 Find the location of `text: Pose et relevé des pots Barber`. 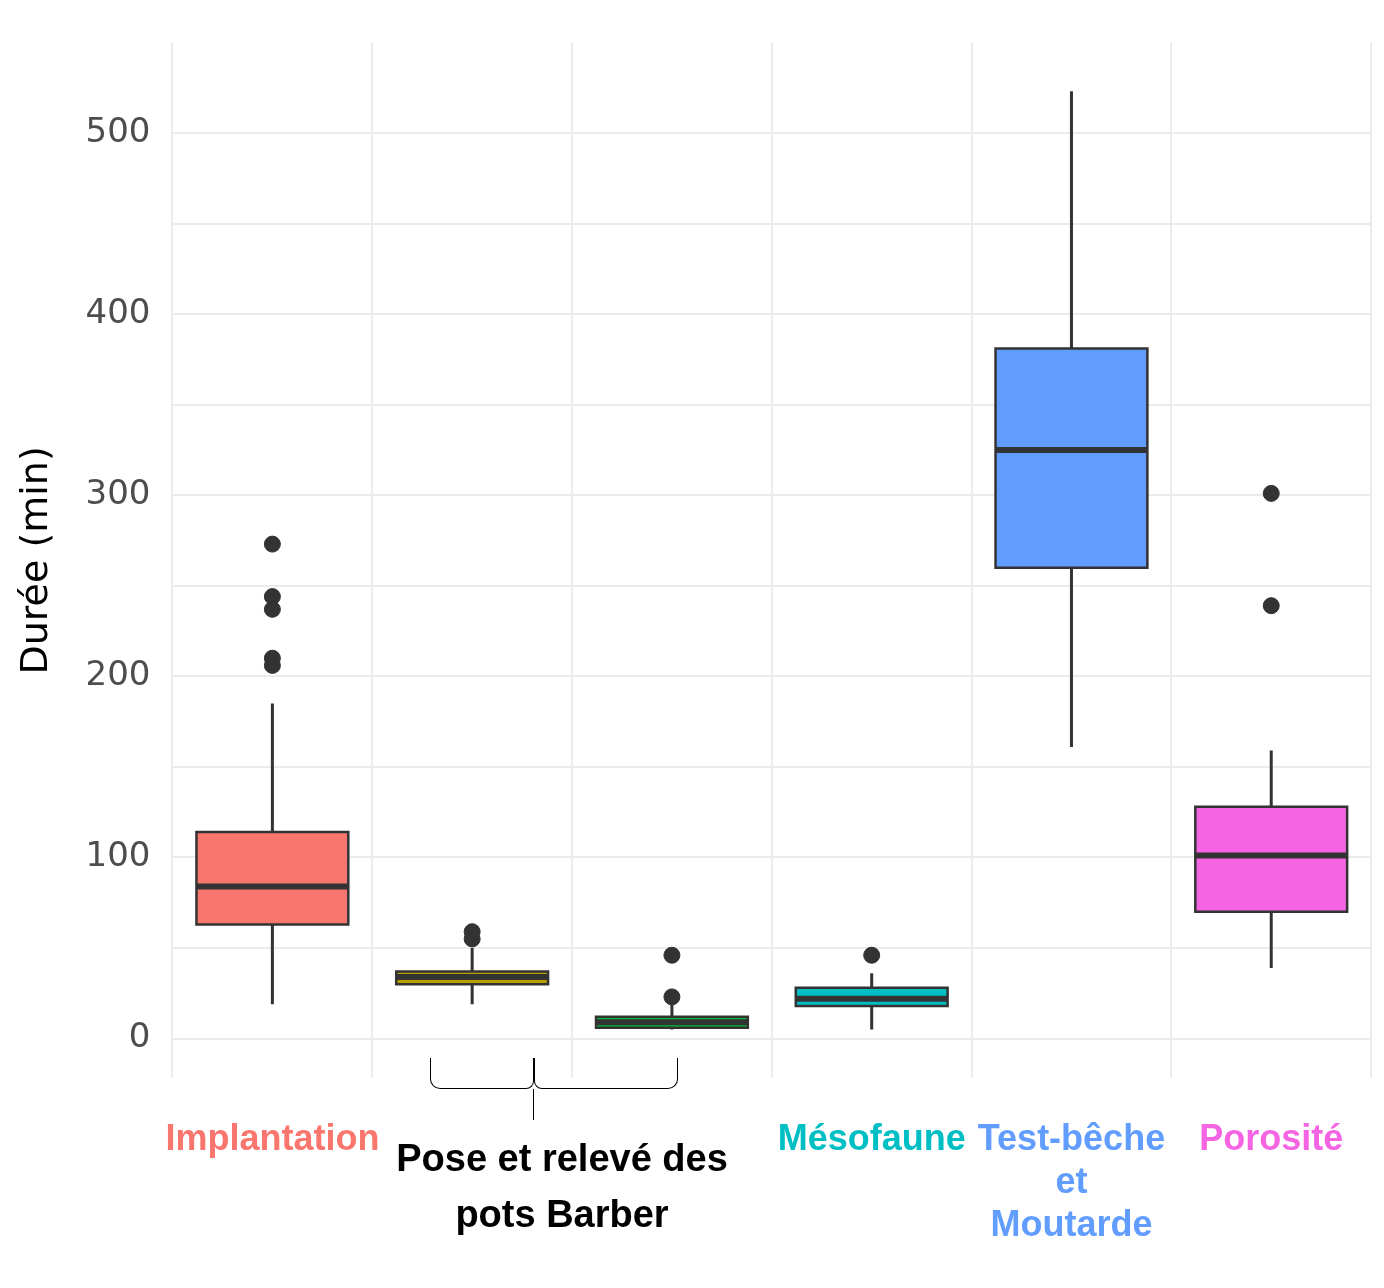

text: Pose et relevé des pots Barber is located at coordinates (562, 1187).